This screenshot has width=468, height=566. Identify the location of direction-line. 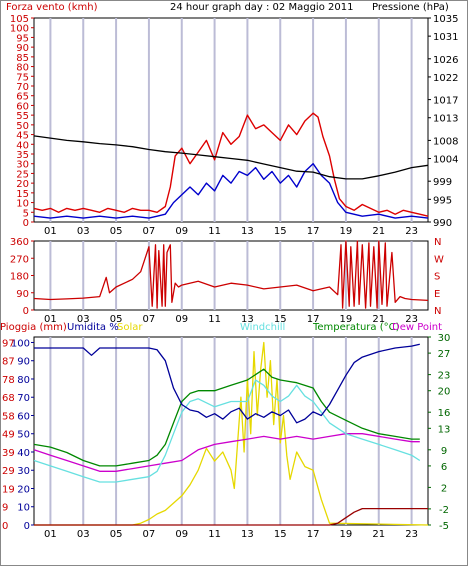
(231, 274).